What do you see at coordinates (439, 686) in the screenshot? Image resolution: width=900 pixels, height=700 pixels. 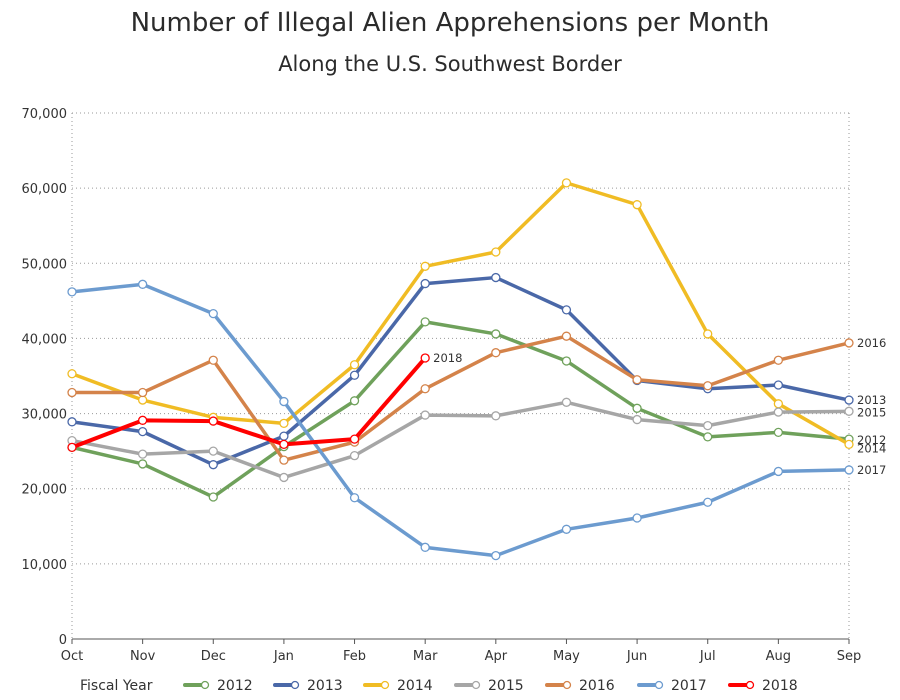 I see `legend: Fiscal Year 2012 2013 2014 2015 2016 2017 2018` at bounding box center [439, 686].